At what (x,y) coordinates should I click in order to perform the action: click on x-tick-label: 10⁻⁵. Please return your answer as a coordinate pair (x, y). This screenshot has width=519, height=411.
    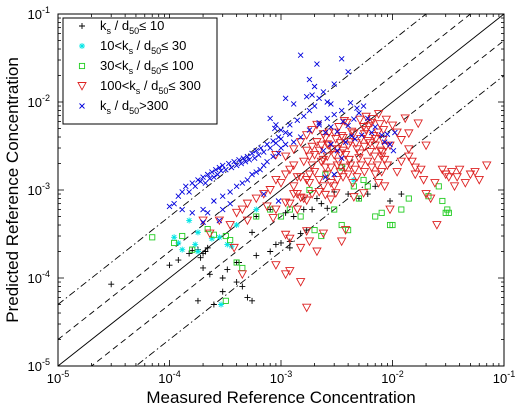
    Looking at the image, I should click on (58, 377).